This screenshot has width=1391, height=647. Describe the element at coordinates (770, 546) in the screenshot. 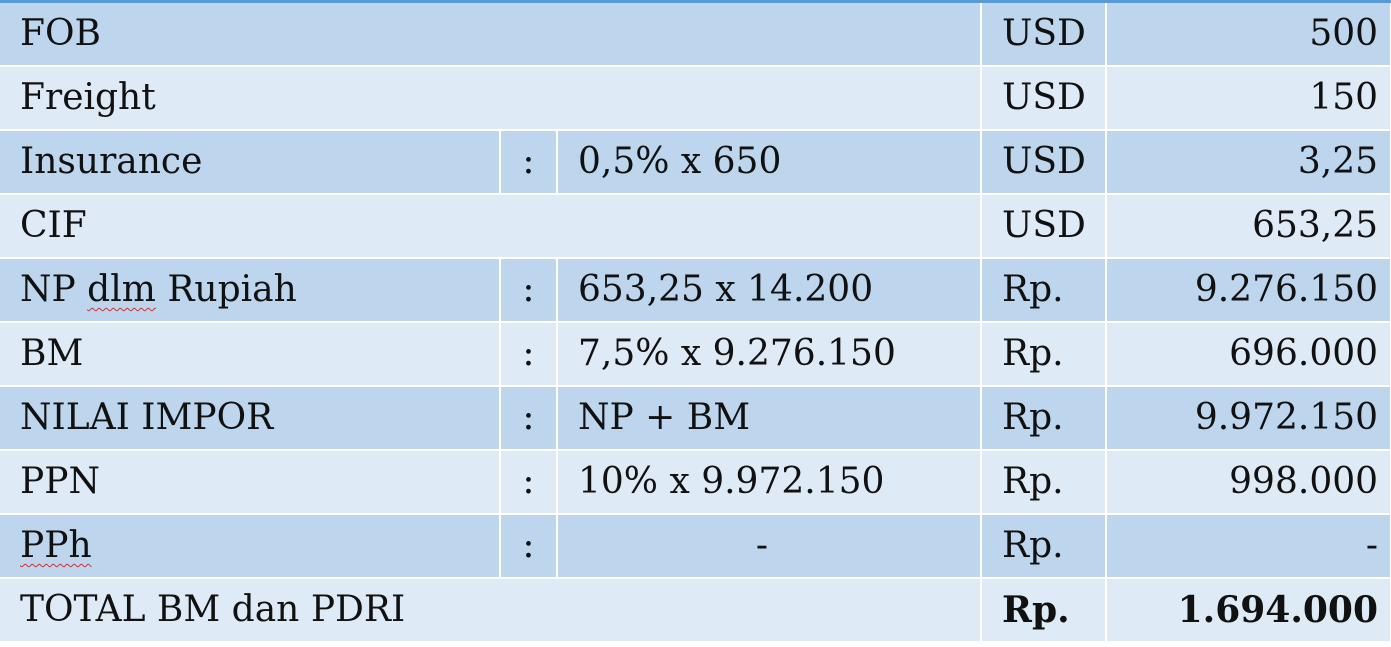

I see `row-formula: -` at that location.